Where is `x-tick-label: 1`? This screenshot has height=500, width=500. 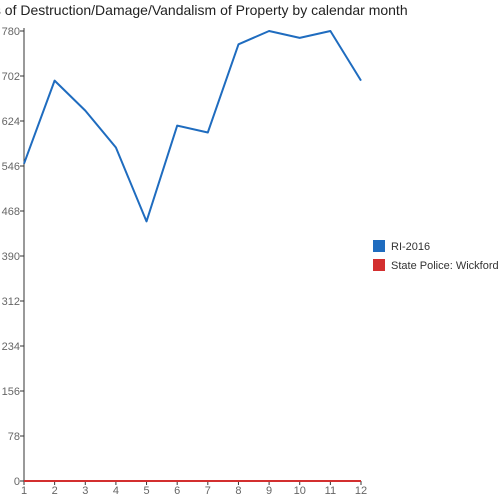
x-tick-label: 1 is located at coordinates (24, 491).